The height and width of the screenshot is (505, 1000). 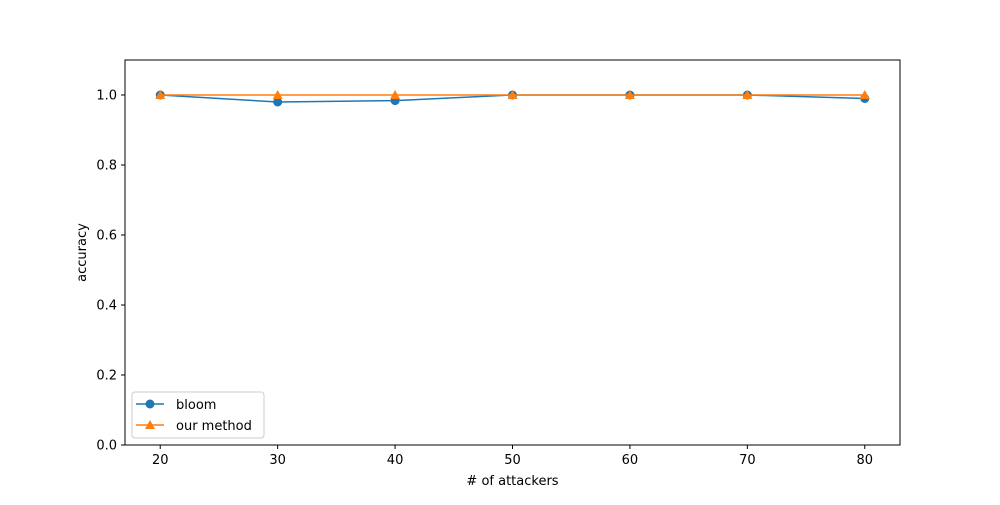 I want to click on x-tick-label: 70, so click(x=747, y=460).